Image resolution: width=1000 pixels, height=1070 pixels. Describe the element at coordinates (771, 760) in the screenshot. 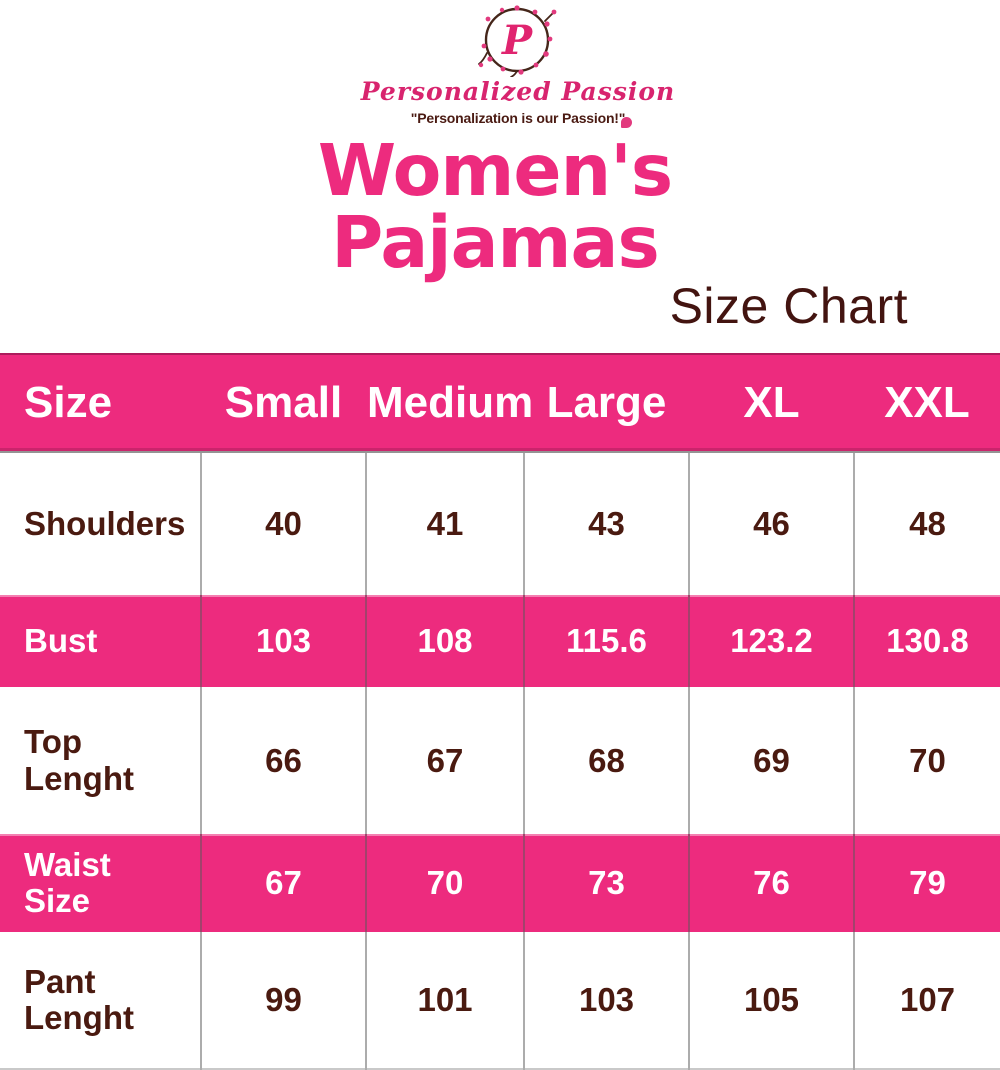

I see `cell-value: 69` at that location.